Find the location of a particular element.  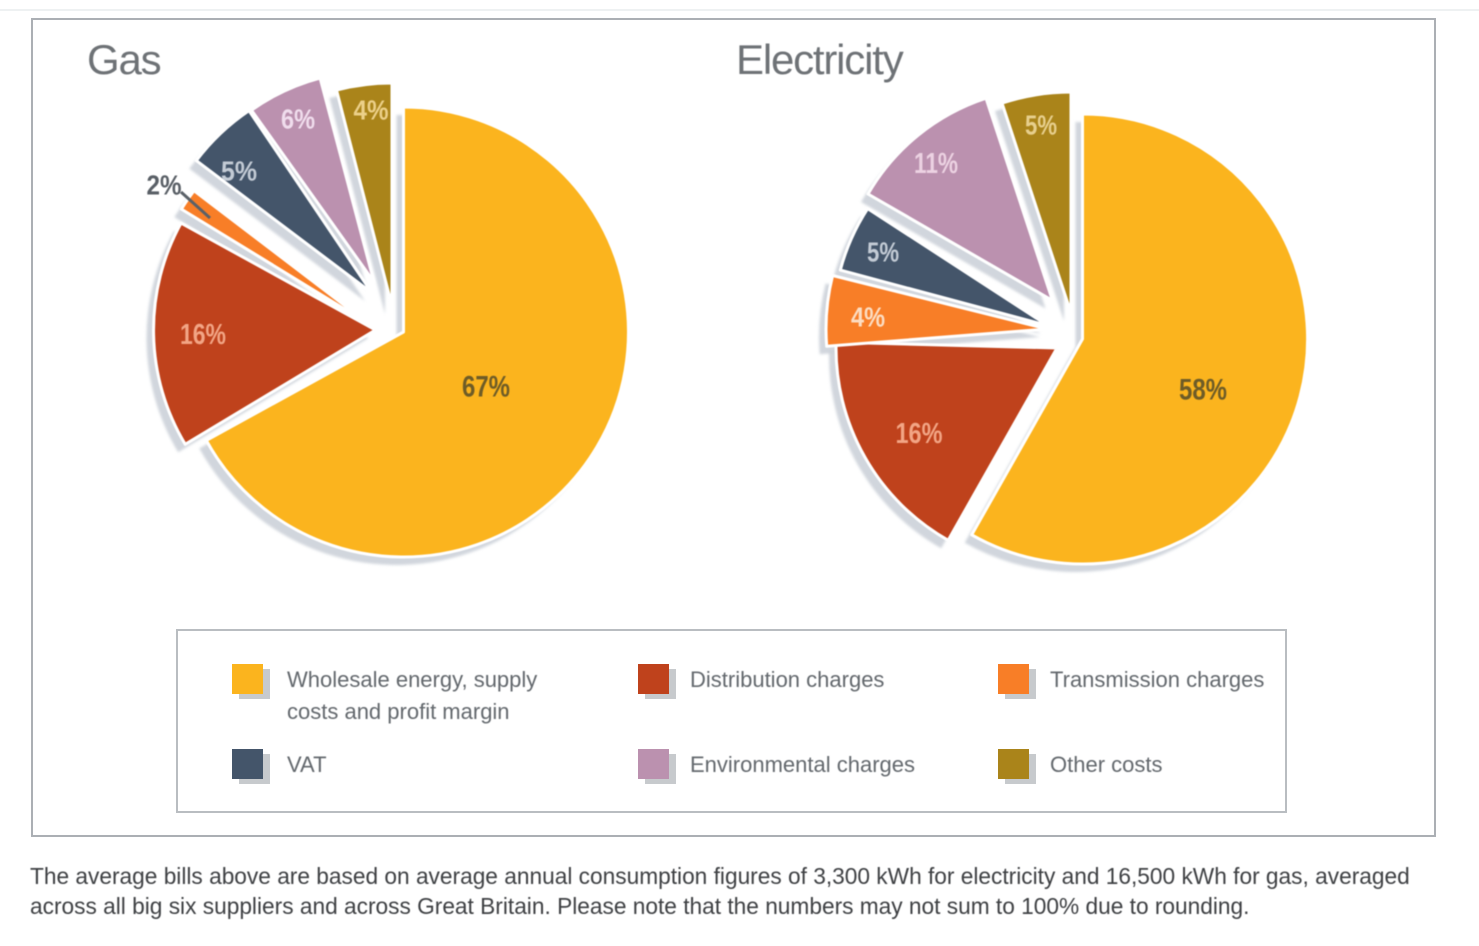

svg-text: 11% is located at coordinates (936, 164).